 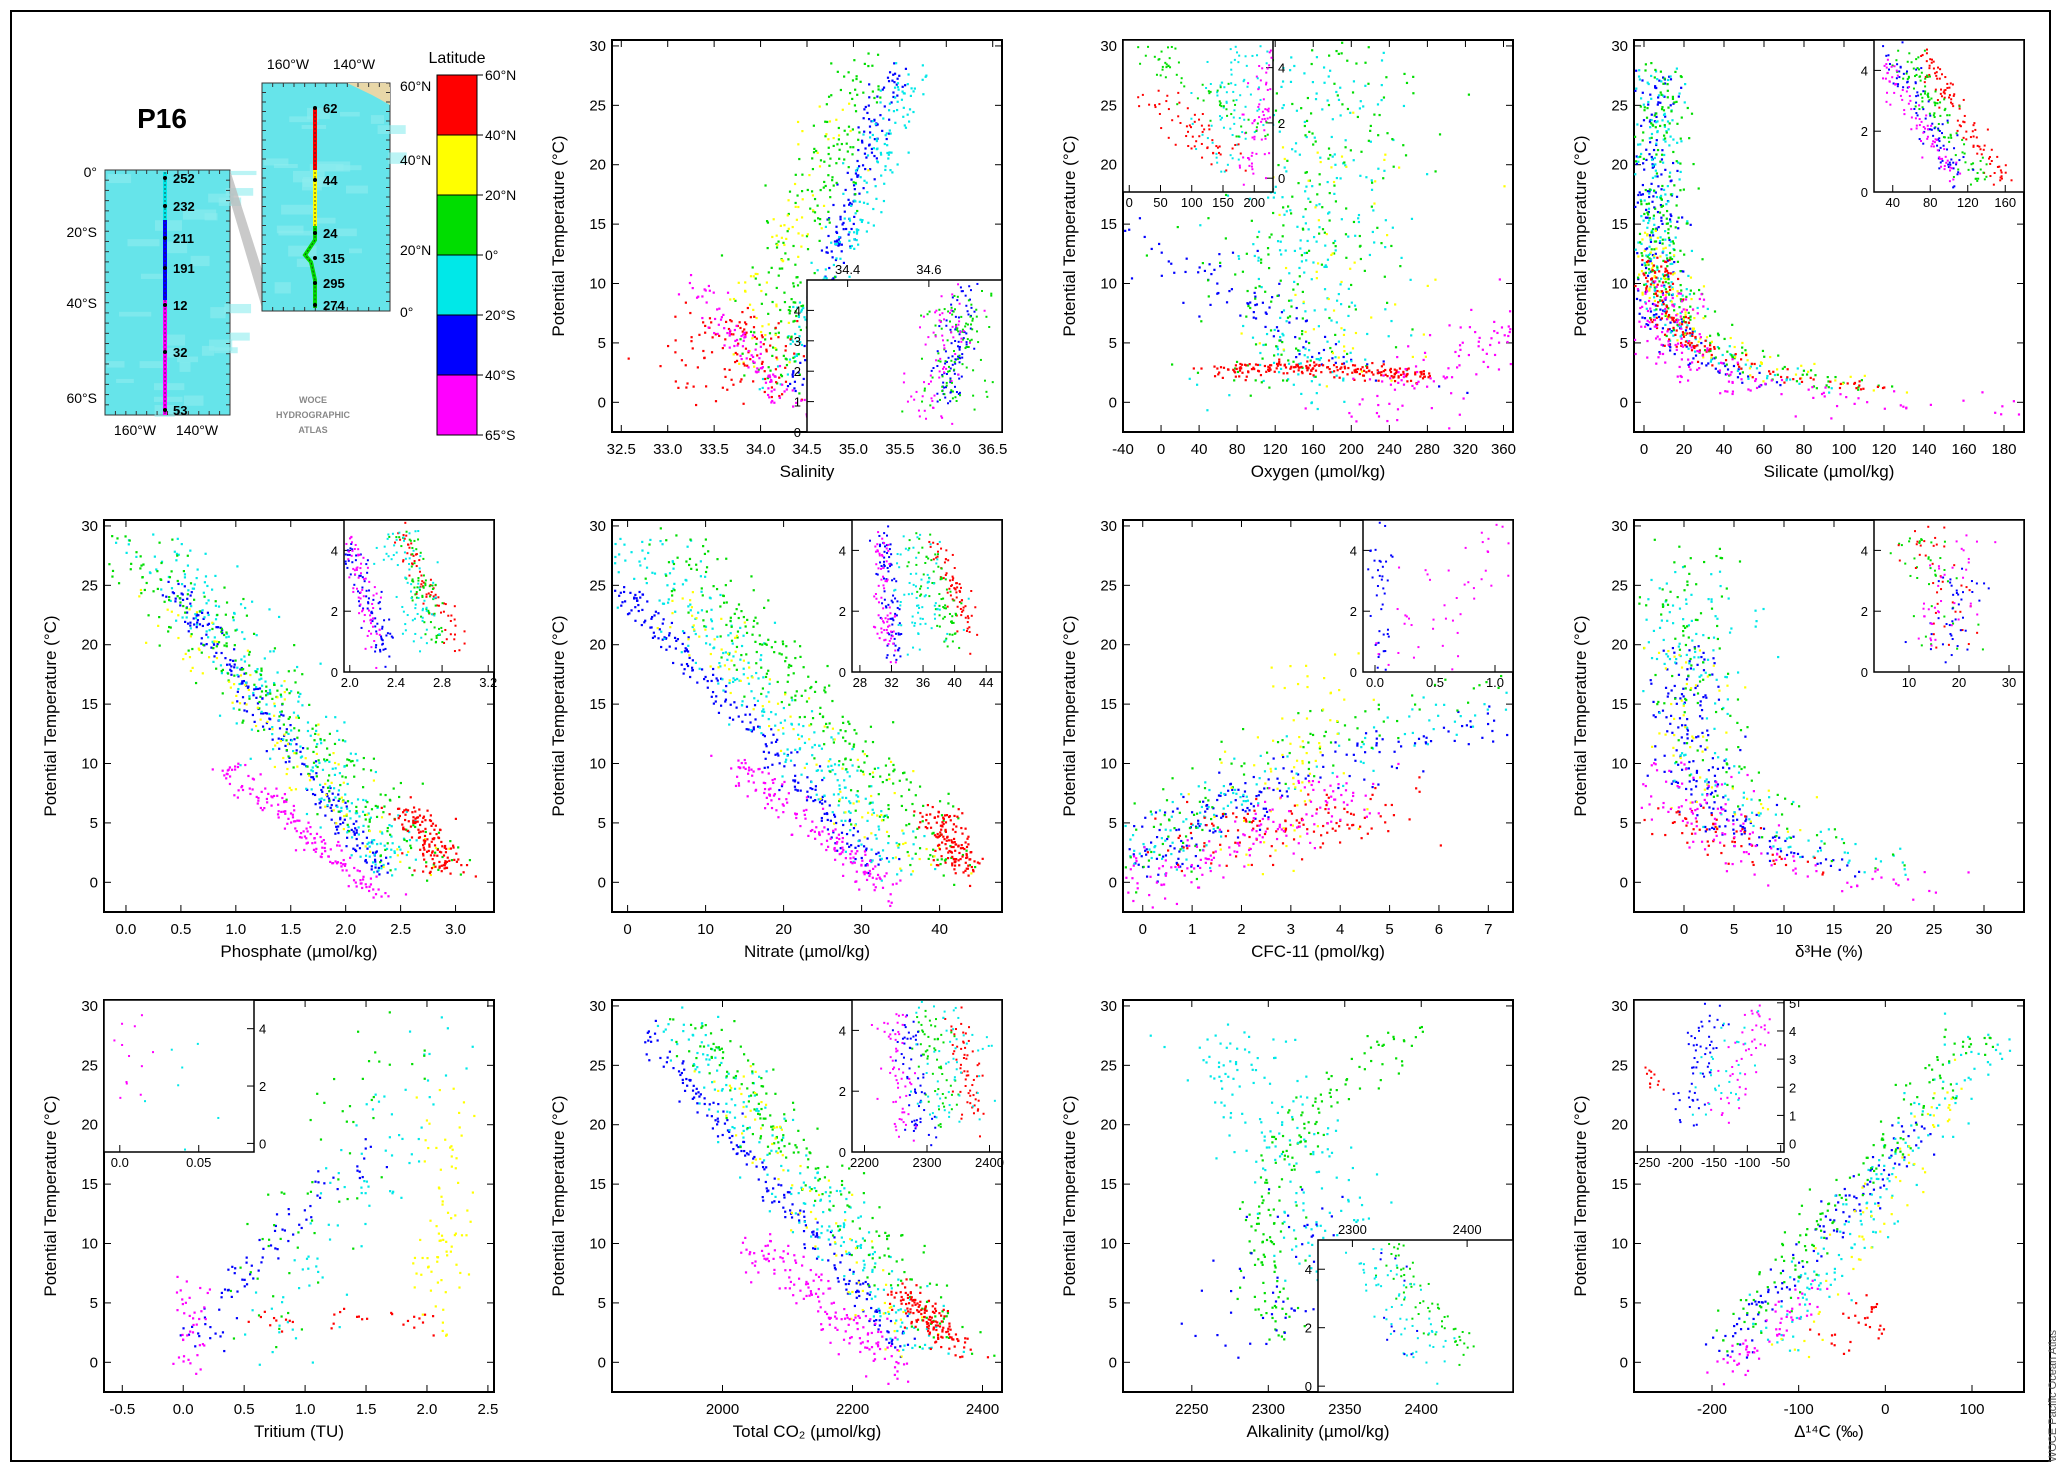 I want to click on x-axis-label: Oxygen (µmol/kg), so click(x=1318, y=471).